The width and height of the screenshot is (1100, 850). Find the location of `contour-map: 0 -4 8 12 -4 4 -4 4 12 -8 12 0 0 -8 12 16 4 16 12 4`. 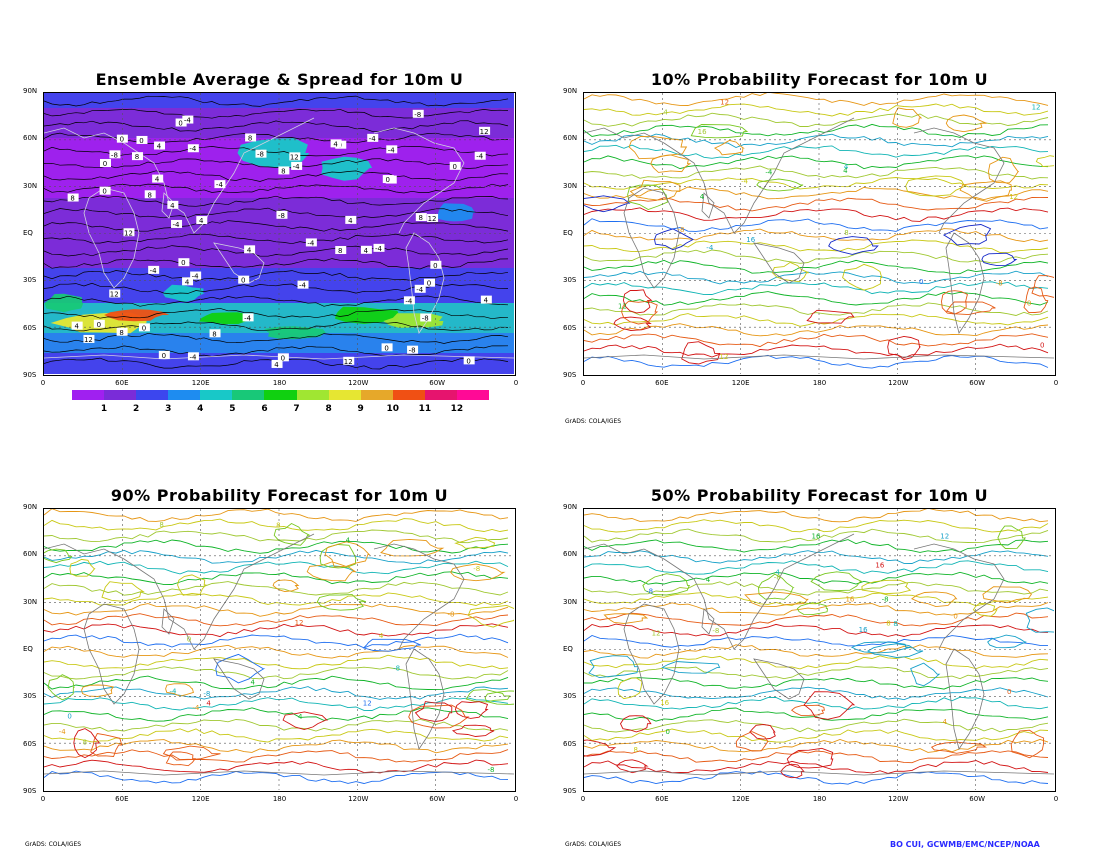

contour-map: 0 -4 8 12 -4 4 -4 4 12 -8 12 0 0 -8 12 16 4 16 12 4 is located at coordinates (819, 233).